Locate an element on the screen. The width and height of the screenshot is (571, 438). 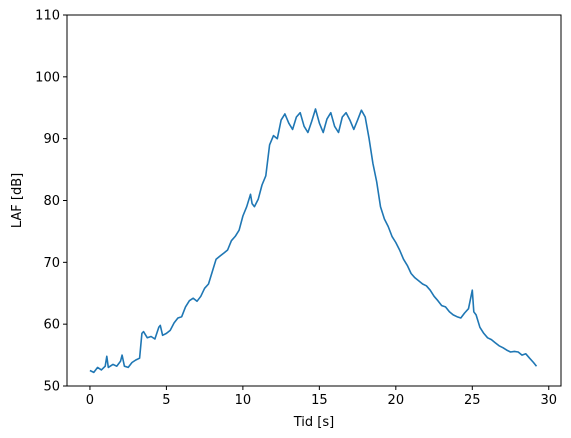
x-tick-label: 15 is located at coordinates (319, 400).